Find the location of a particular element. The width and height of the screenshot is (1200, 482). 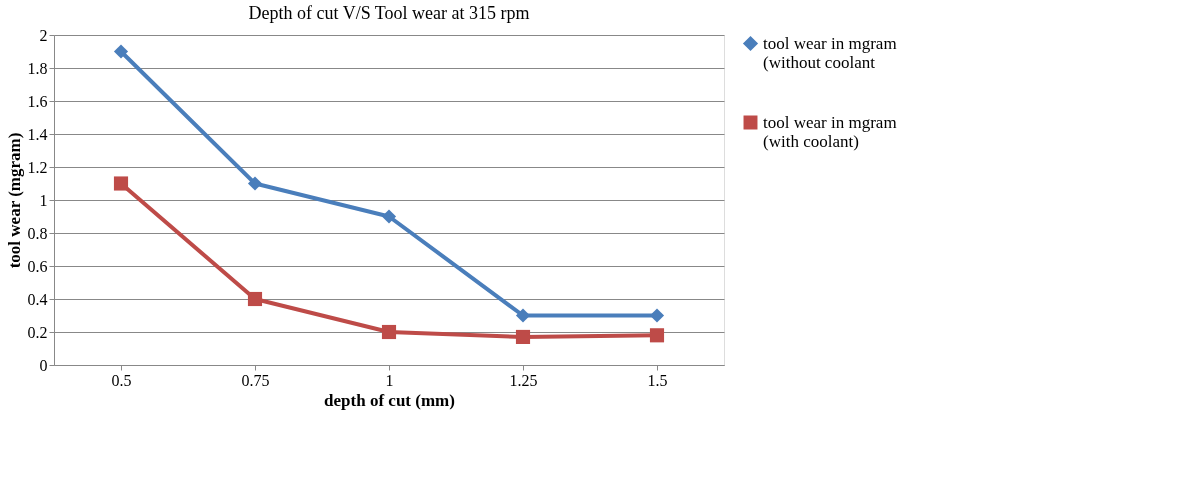

y-tick-label: 1 is located at coordinates (43, 200).